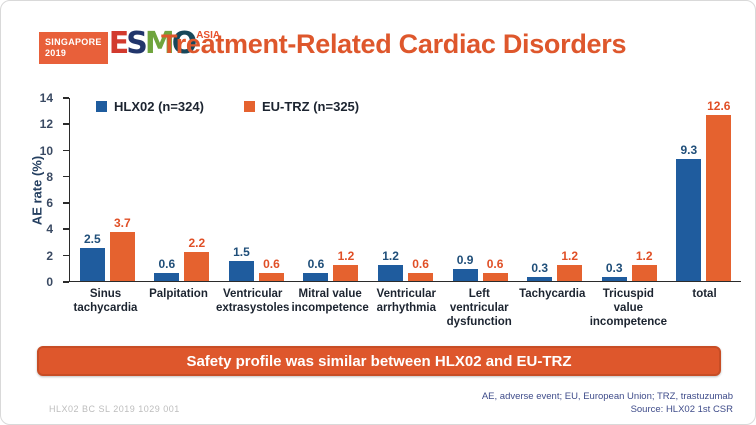 The width and height of the screenshot is (756, 425). I want to click on bar-group: 1.2 0.6, so click(405, 189).